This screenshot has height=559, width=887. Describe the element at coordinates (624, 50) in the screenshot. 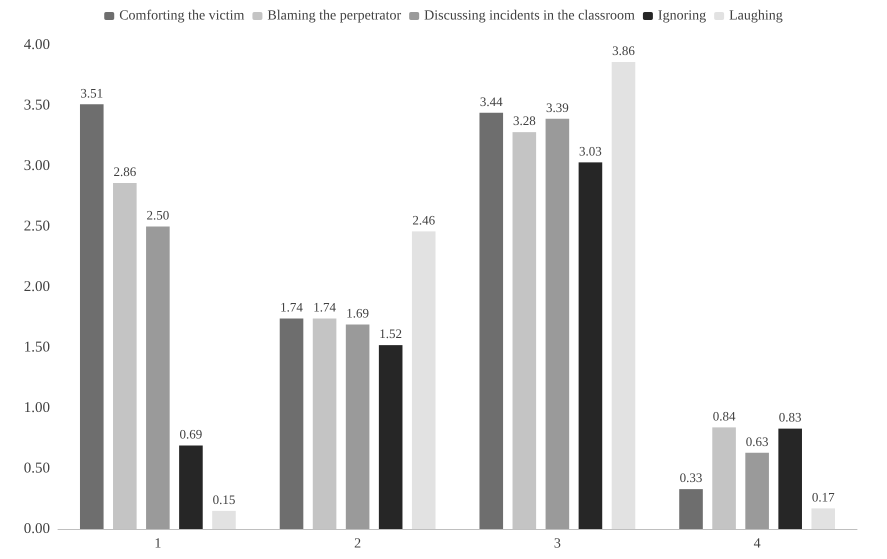

I see `data-label: 3.86` at that location.